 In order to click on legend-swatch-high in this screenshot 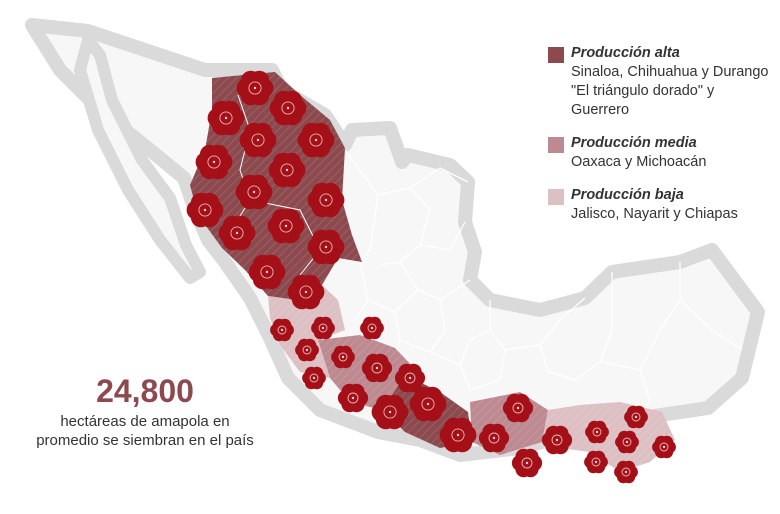, I will do `click(556, 55)`.